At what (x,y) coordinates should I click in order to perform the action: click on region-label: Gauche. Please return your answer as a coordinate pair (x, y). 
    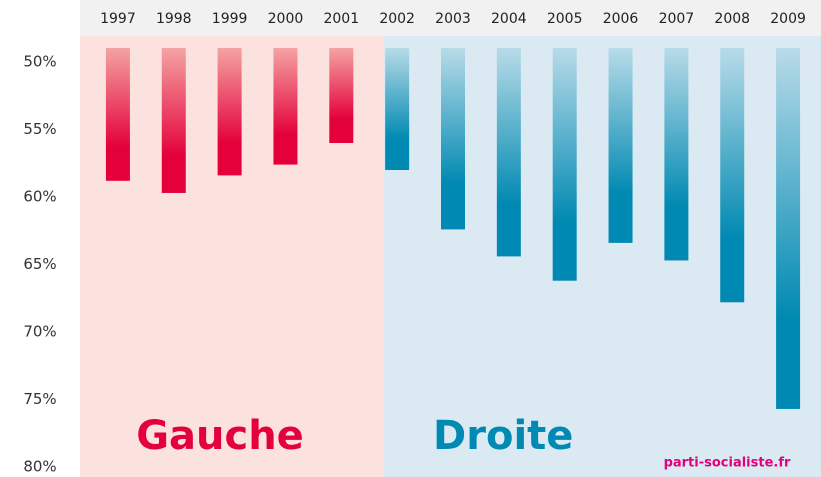
    Looking at the image, I should click on (220, 436).